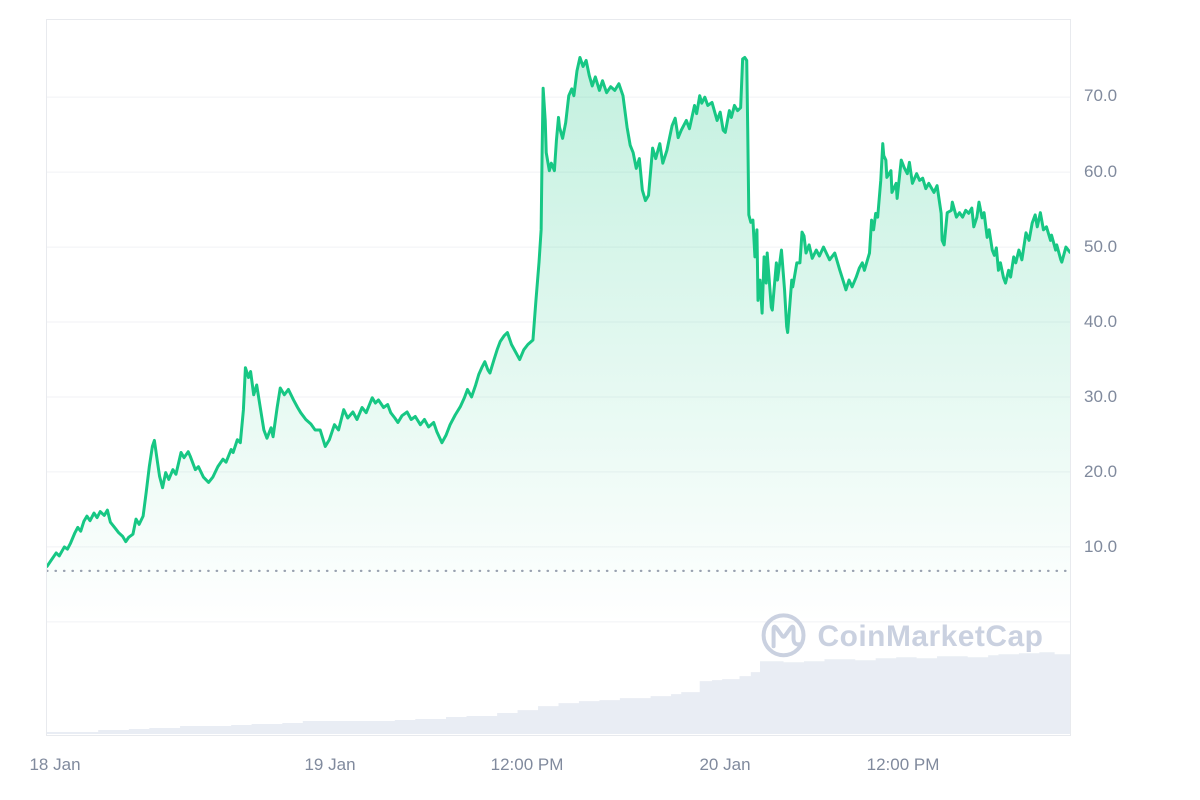  I want to click on volume-silhouette, so click(558, 693).